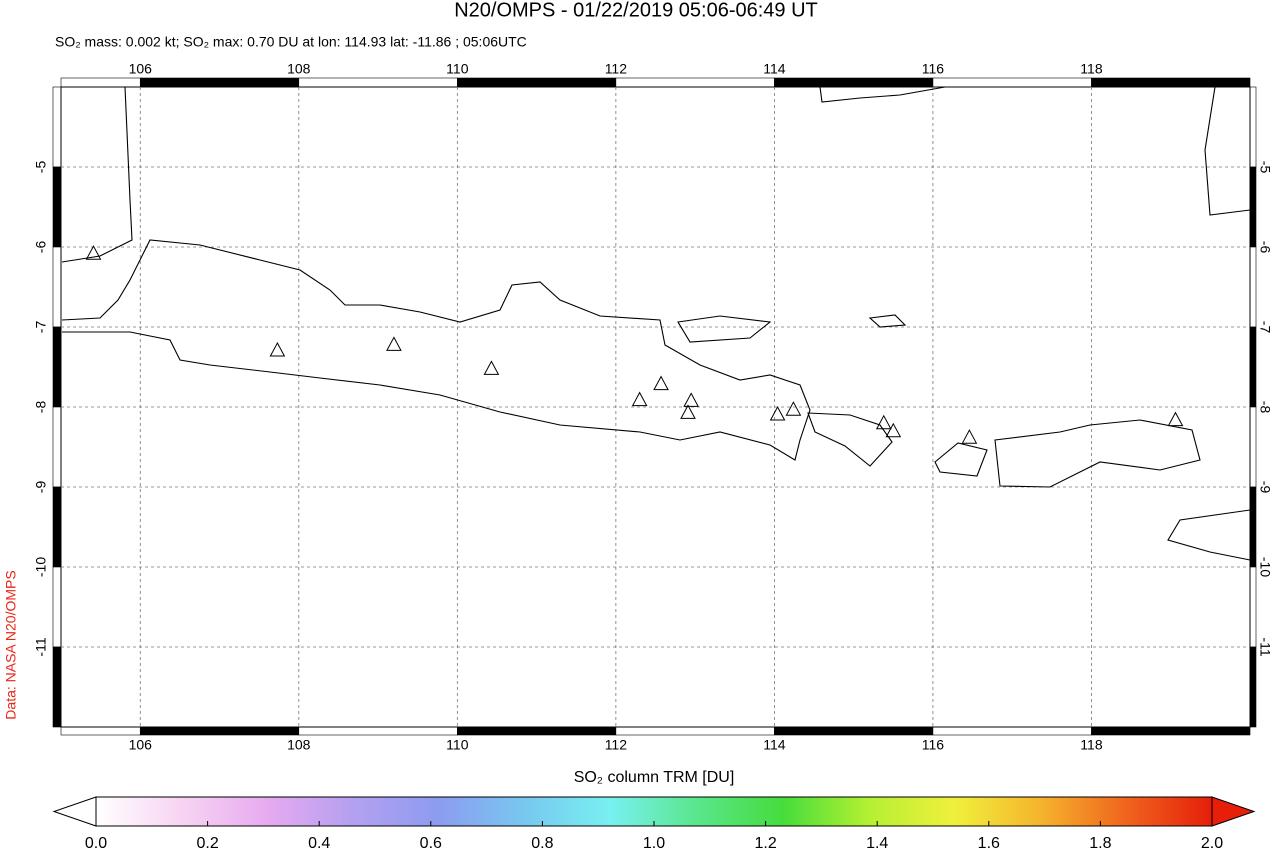 The width and height of the screenshot is (1272, 858). Describe the element at coordinates (74, 811) in the screenshot. I see `colorbar-under` at that location.